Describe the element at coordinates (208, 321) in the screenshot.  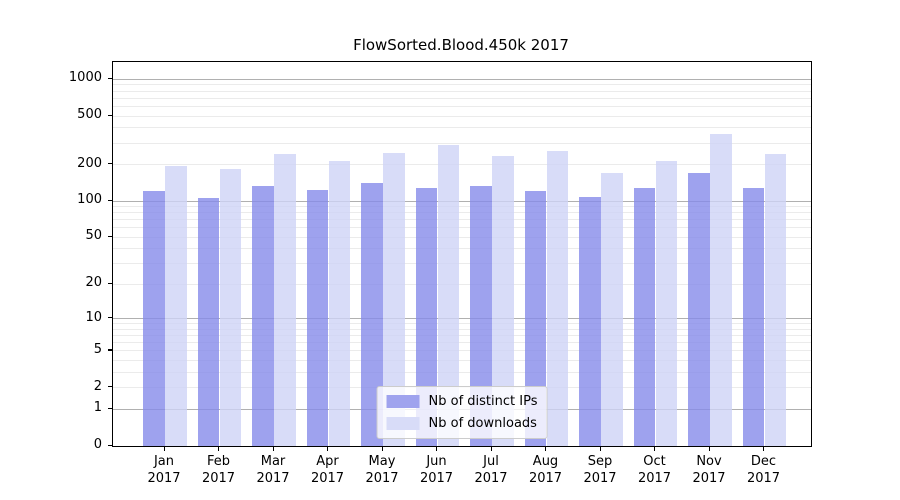
I see `bar-distinct-ips-feb` at that location.